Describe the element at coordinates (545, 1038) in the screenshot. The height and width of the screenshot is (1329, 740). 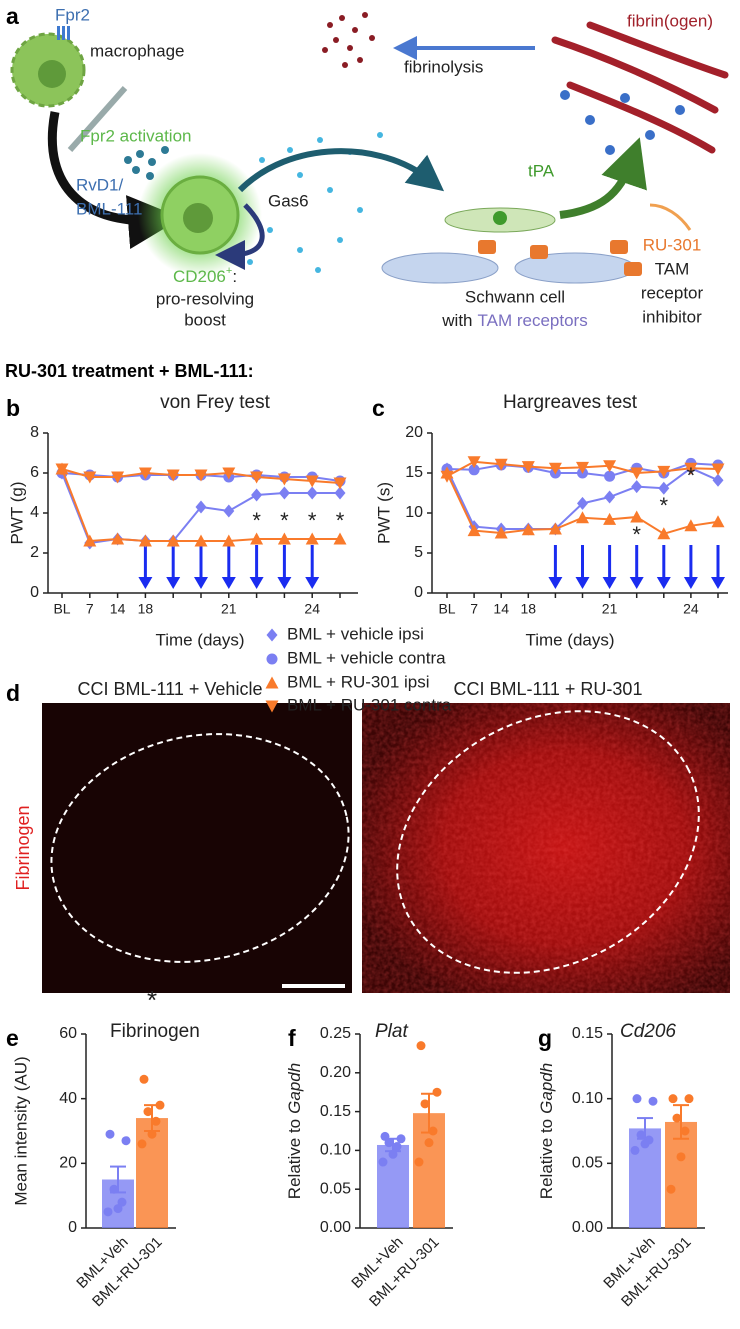
I see `panel-label: g` at that location.